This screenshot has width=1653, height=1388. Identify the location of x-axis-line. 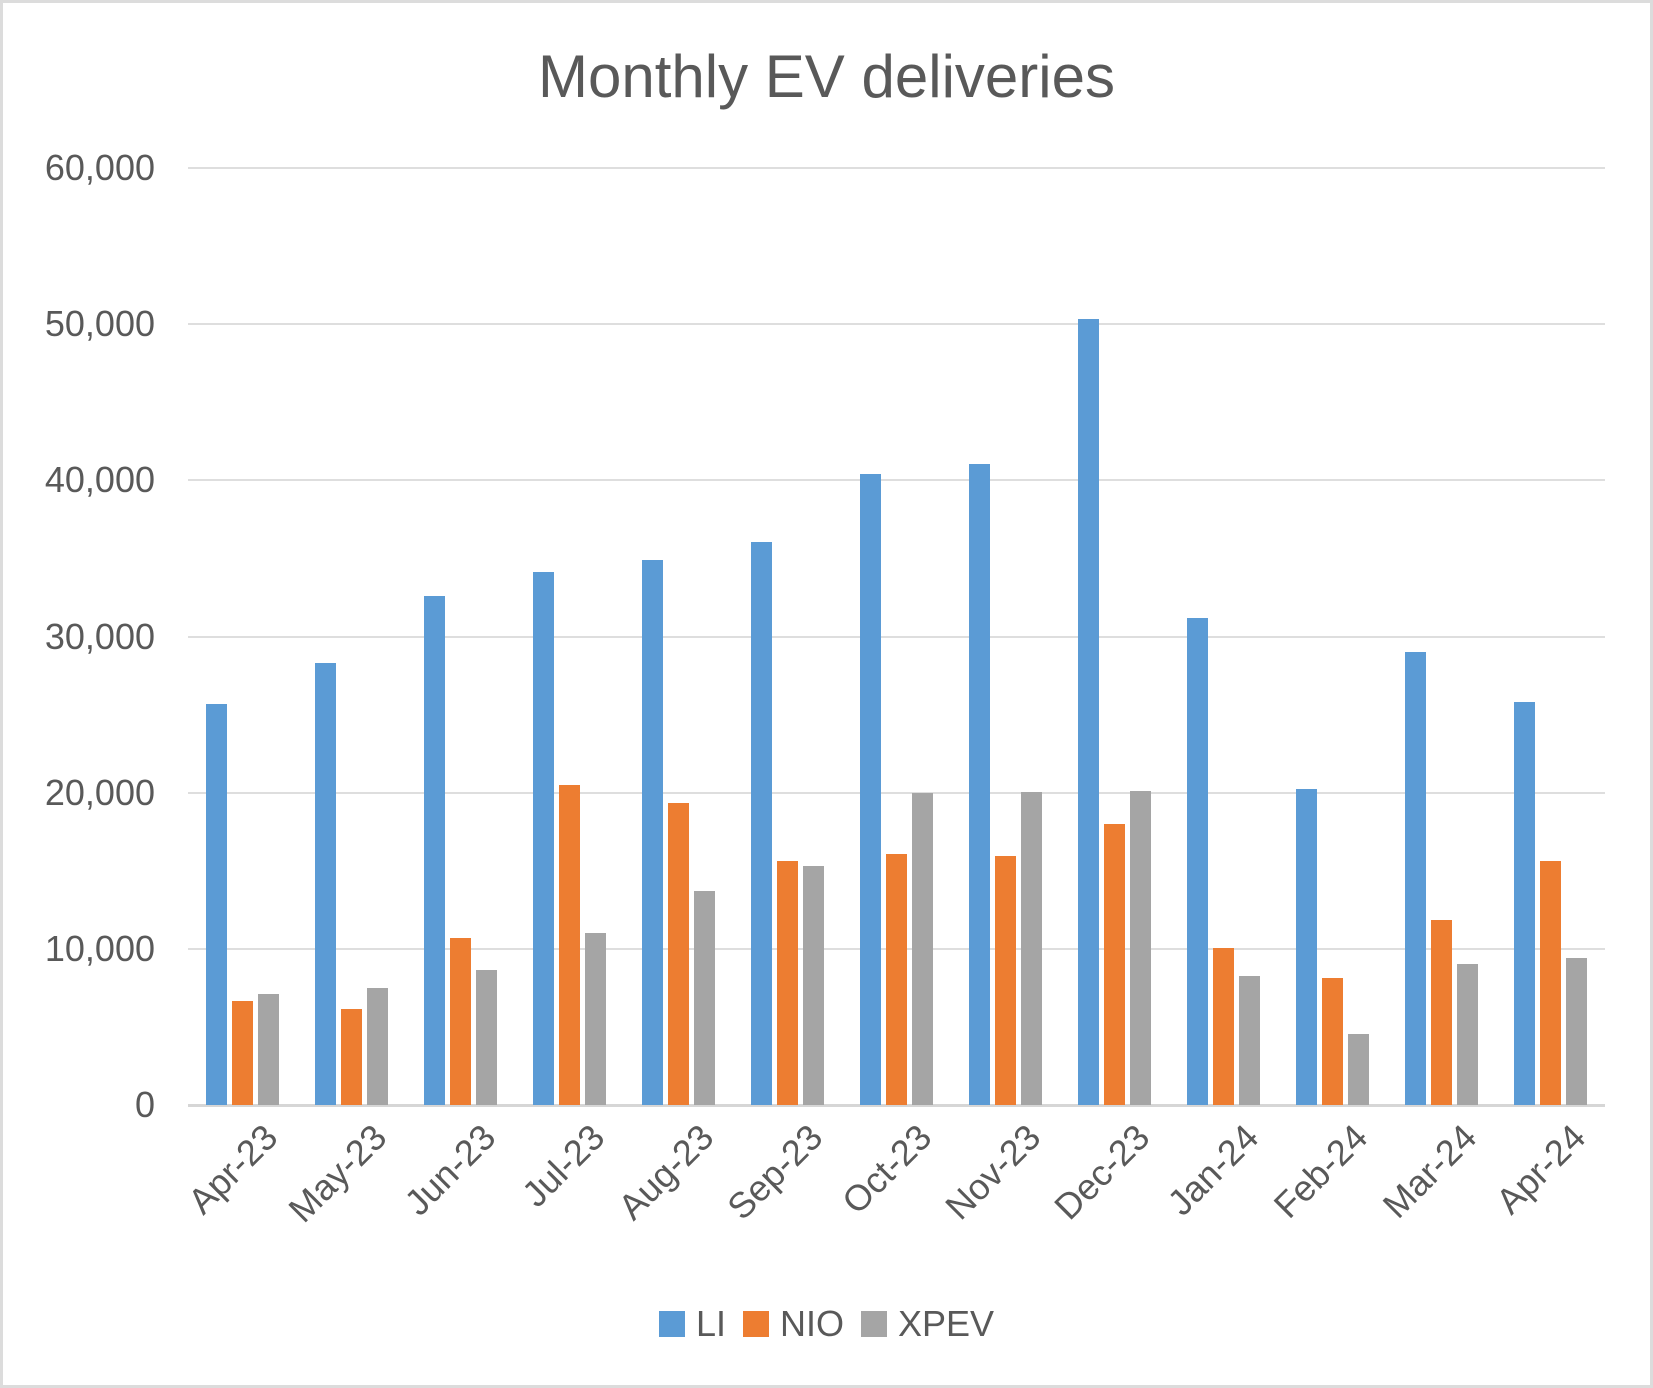
(896, 1105).